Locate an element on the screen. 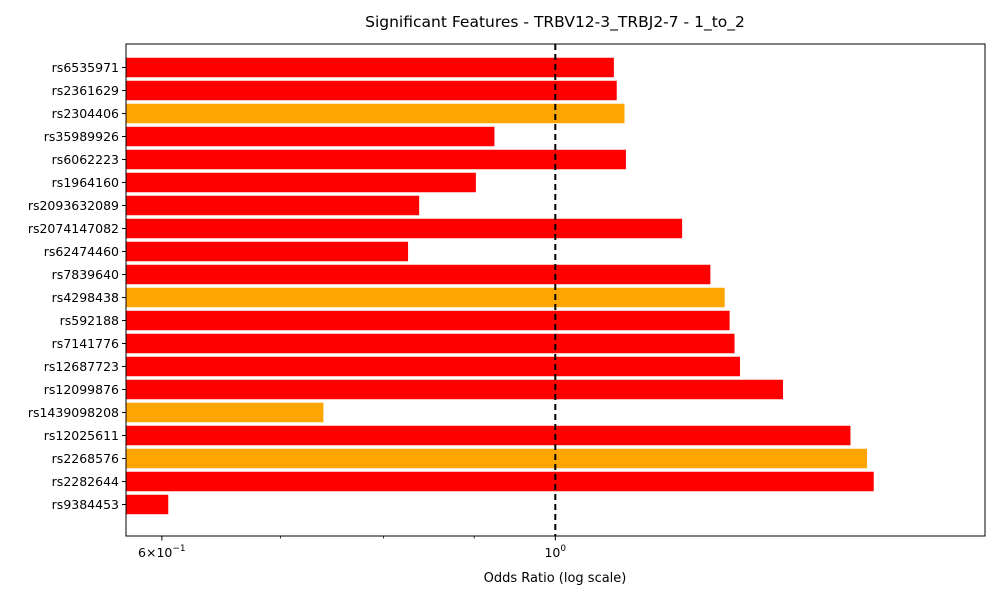 The height and width of the screenshot is (600, 1000). x-axis-title: Odds Ratio (log scale) is located at coordinates (555, 578).